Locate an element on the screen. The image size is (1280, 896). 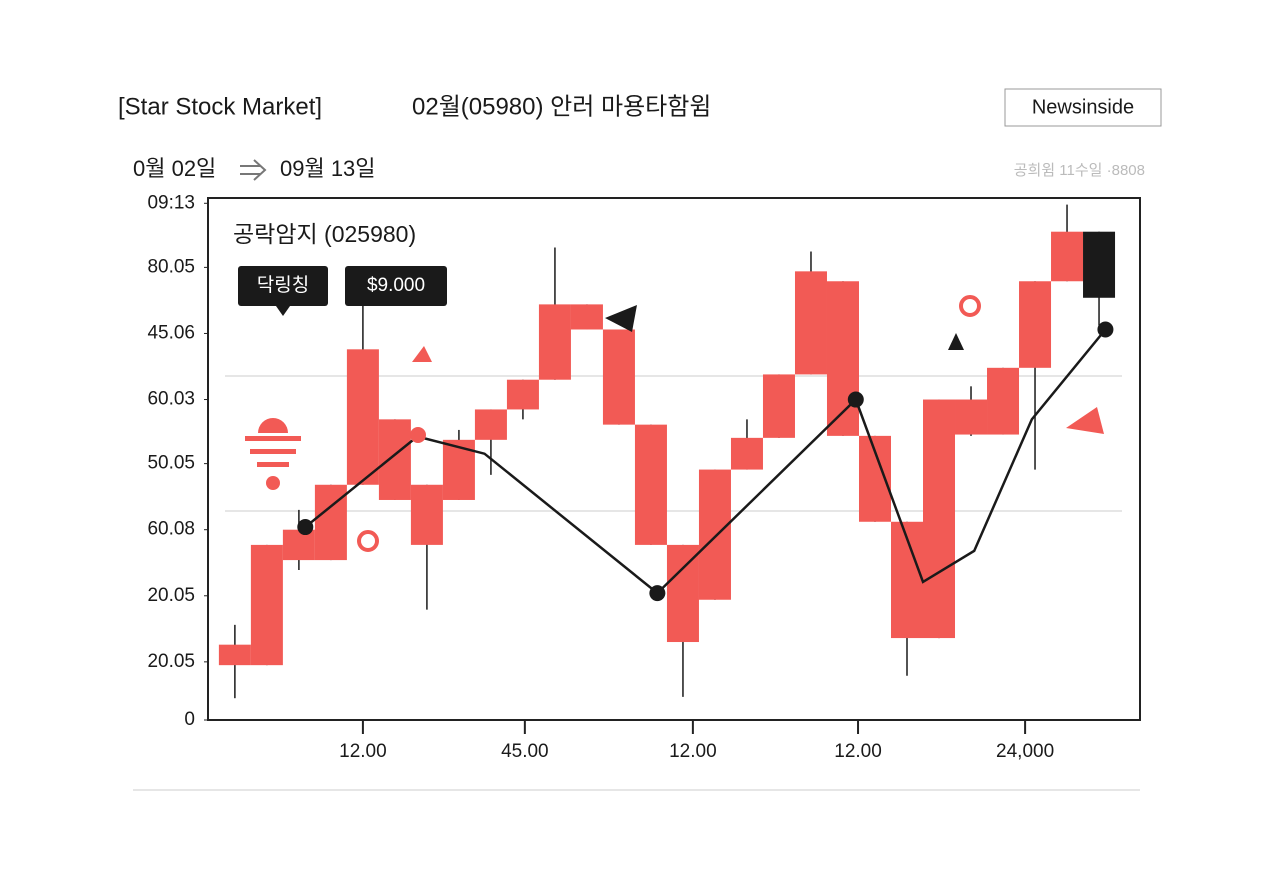
y-tick-label: 80.05 is located at coordinates (171, 266).